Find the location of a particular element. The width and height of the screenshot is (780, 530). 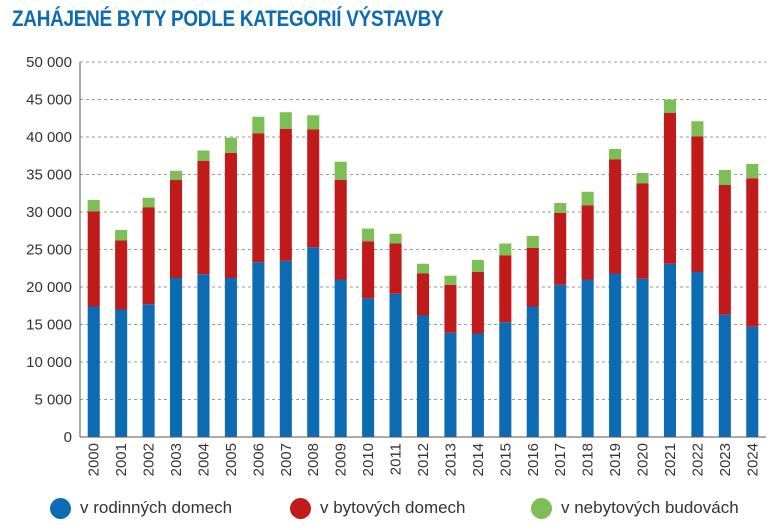

x-tick-label: 2002 is located at coordinates (149, 459).